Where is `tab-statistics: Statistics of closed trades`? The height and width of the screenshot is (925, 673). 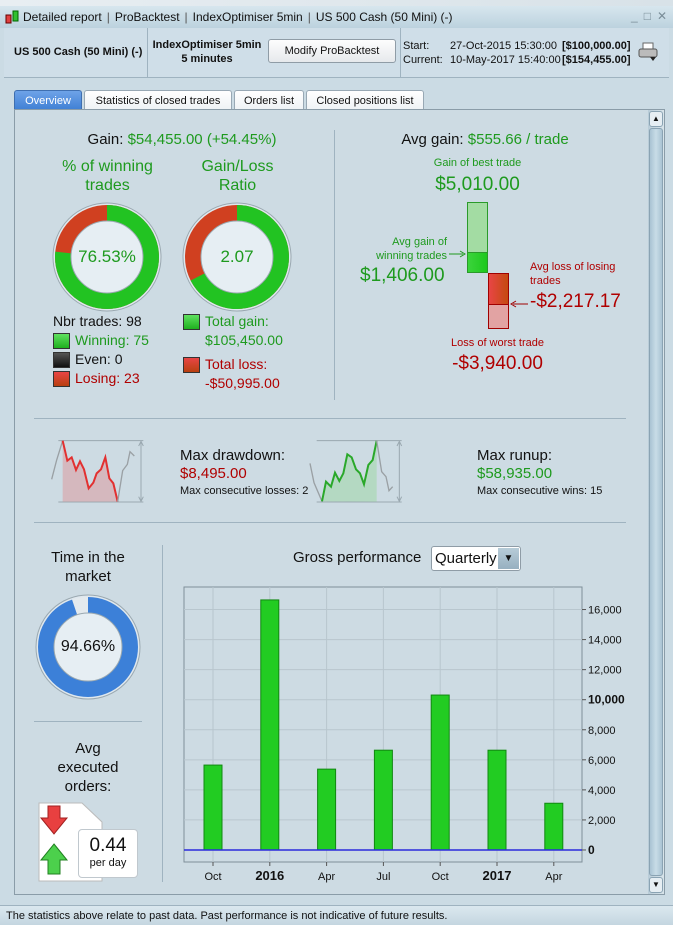 tab-statistics: Statistics of closed trades is located at coordinates (158, 100).